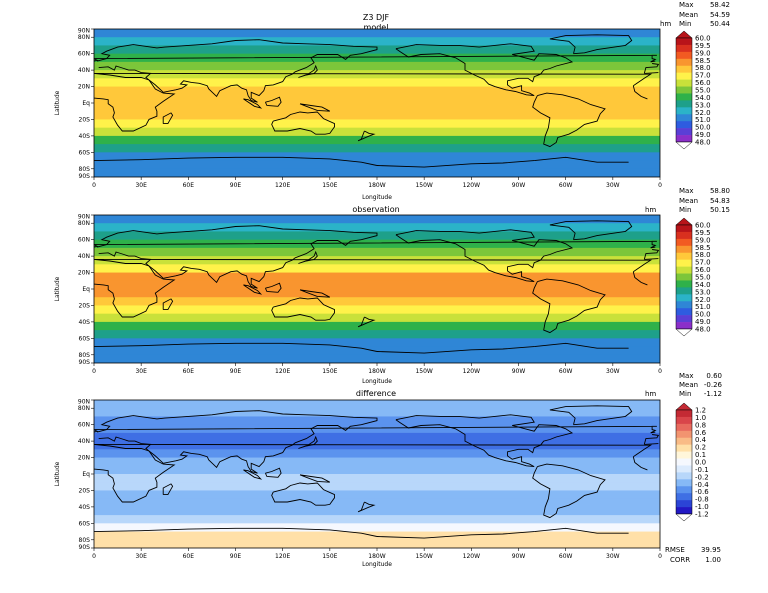  What do you see at coordinates (85, 322) in the screenshot?
I see `y-tick-label: 40S` at bounding box center [85, 322].